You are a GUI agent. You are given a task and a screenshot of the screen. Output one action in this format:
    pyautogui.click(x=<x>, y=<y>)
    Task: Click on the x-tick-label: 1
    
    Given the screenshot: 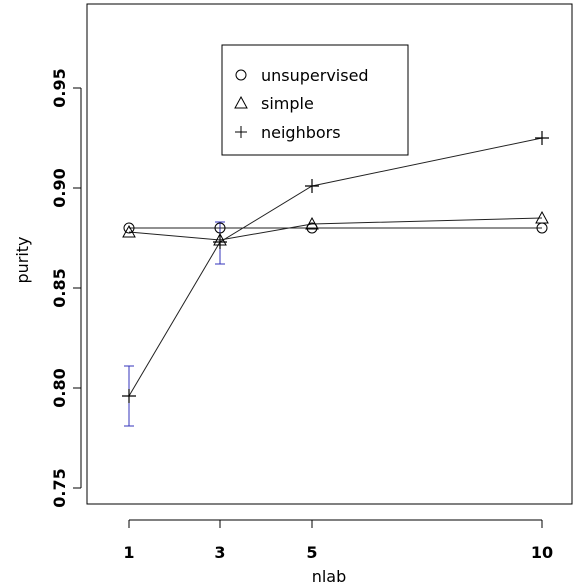 What is the action you would take?
    pyautogui.click(x=128, y=552)
    